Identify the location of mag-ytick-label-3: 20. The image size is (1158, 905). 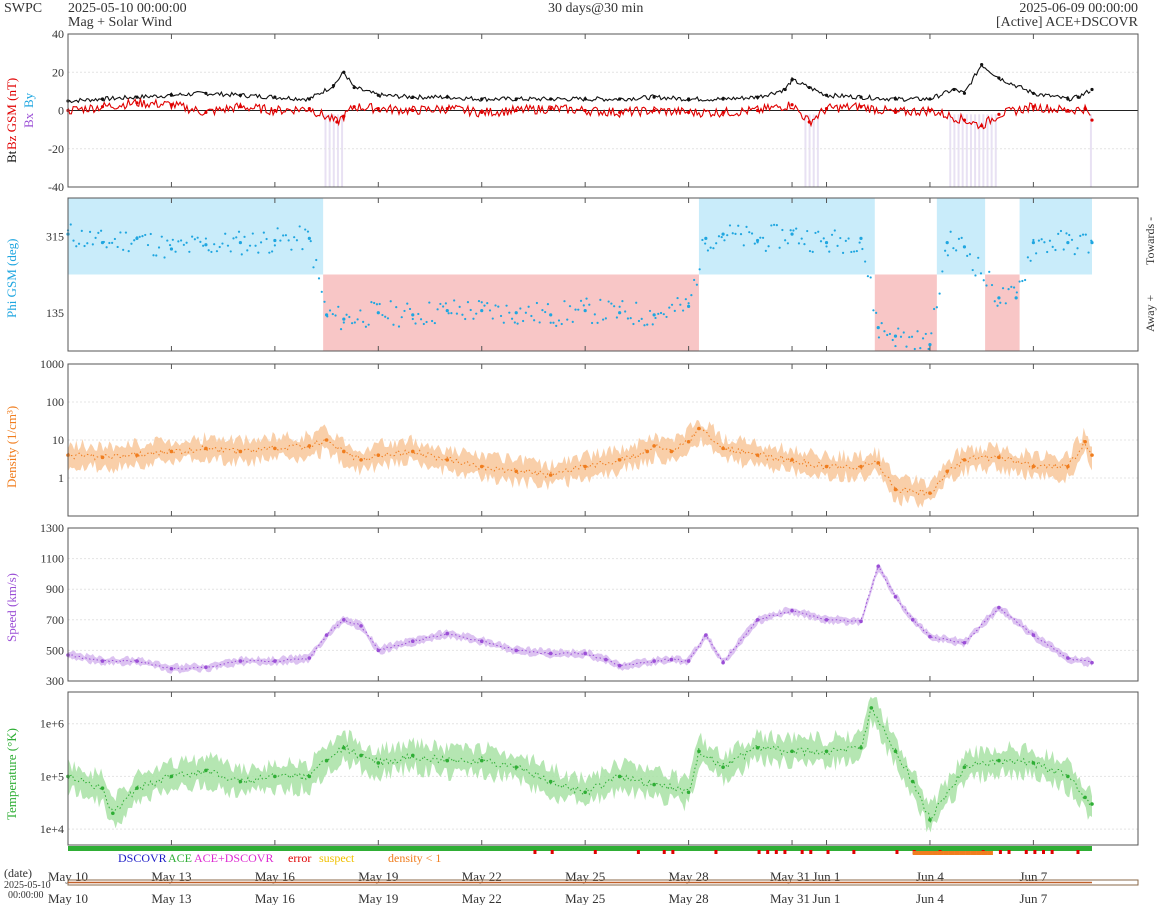
(58, 72).